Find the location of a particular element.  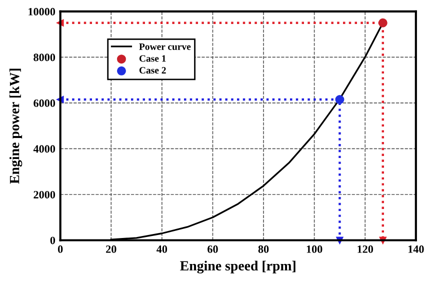

x-tick-label: 120 is located at coordinates (366, 249).